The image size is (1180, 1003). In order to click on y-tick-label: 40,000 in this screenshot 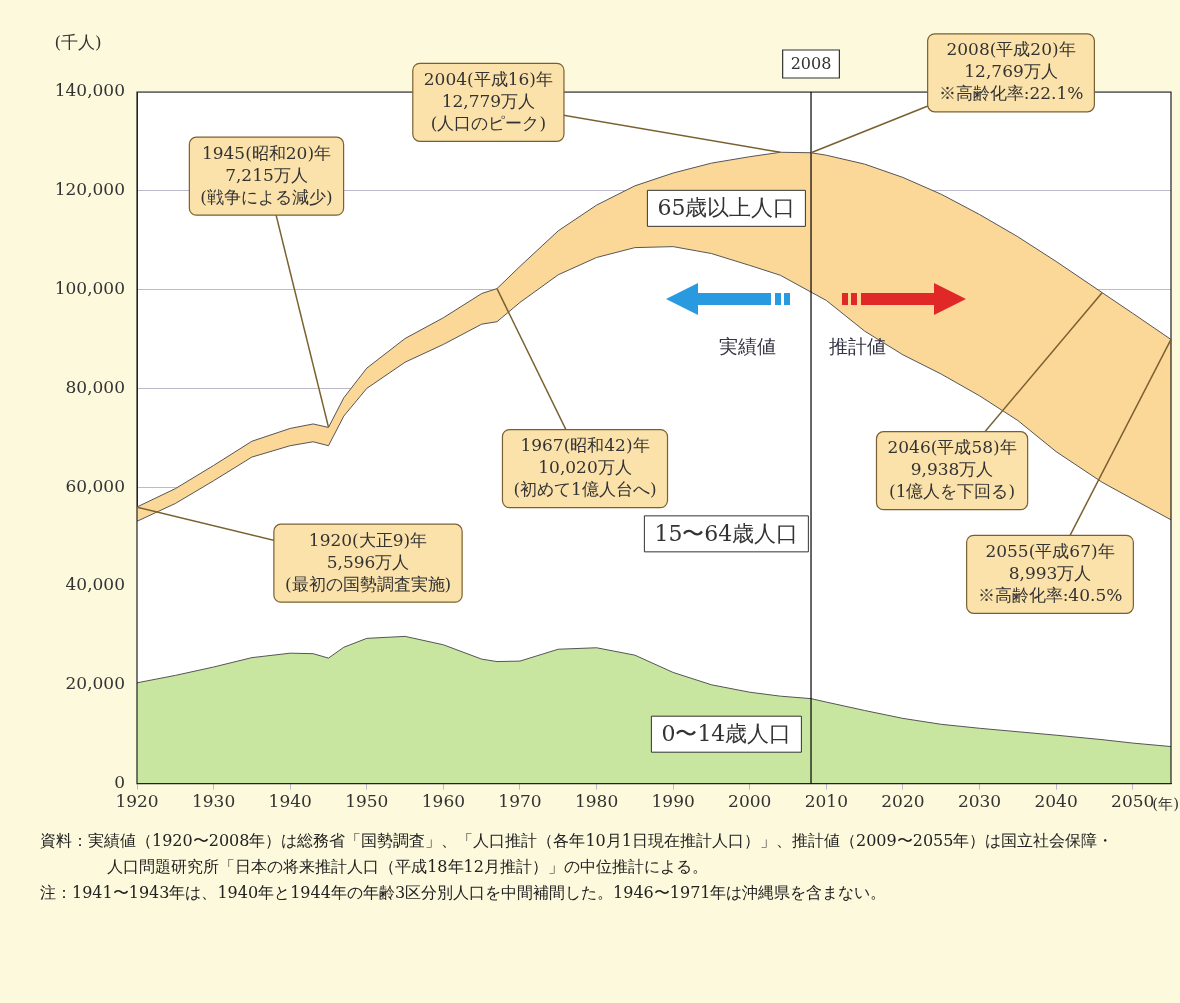, I will do `click(95, 584)`.